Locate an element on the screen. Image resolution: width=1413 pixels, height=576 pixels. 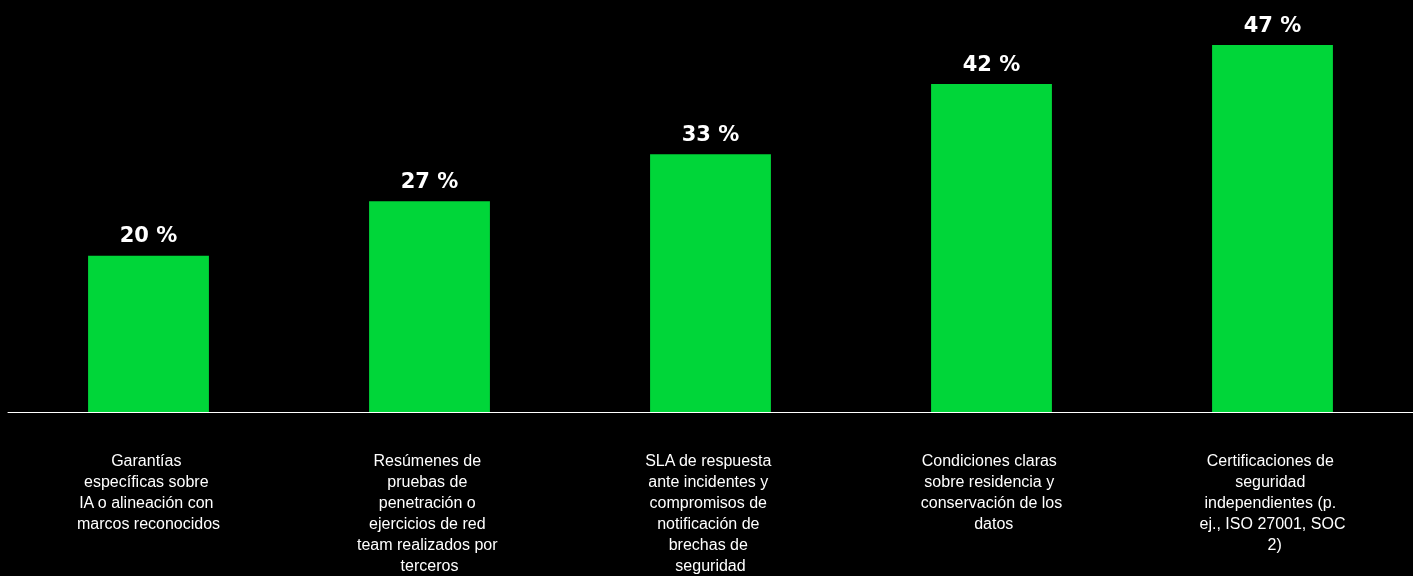
data-label: 20 % is located at coordinates (148, 235).